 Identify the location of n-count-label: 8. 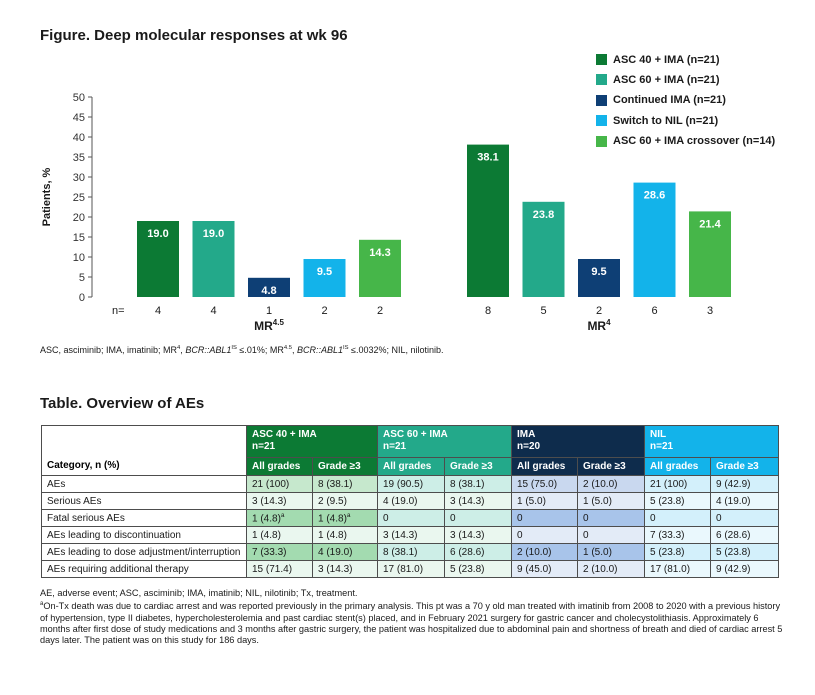
(488, 311).